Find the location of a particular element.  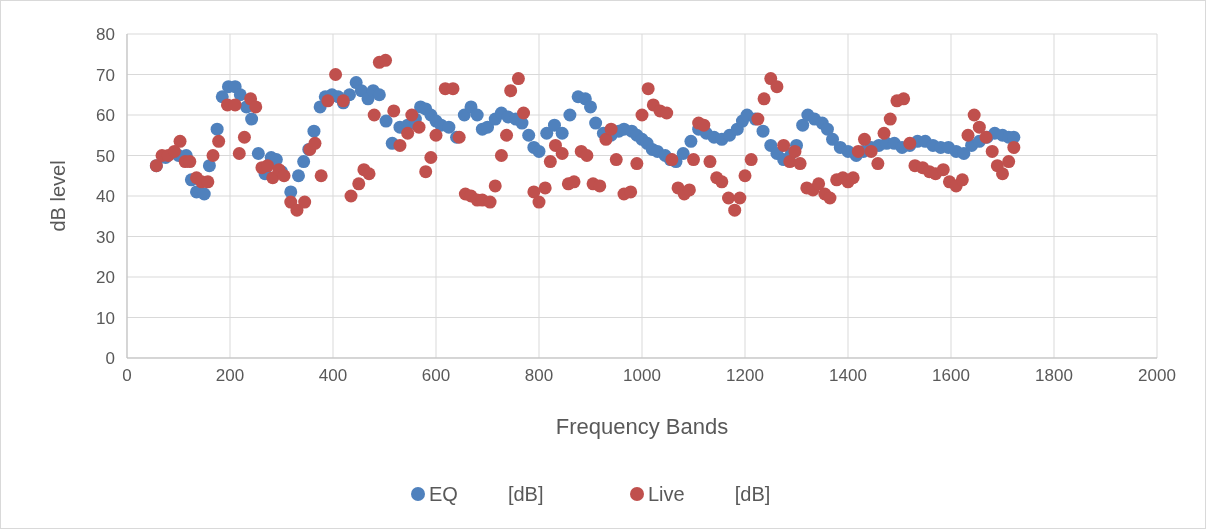

x-tick-label: 1000 is located at coordinates (642, 375).